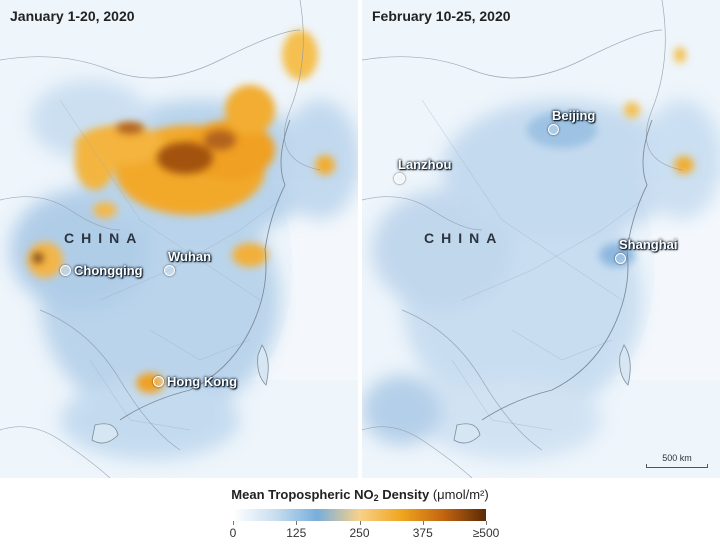 The height and width of the screenshot is (545, 720). Describe the element at coordinates (486, 533) in the screenshot. I see `legend-tick-label: ≥500` at that location.